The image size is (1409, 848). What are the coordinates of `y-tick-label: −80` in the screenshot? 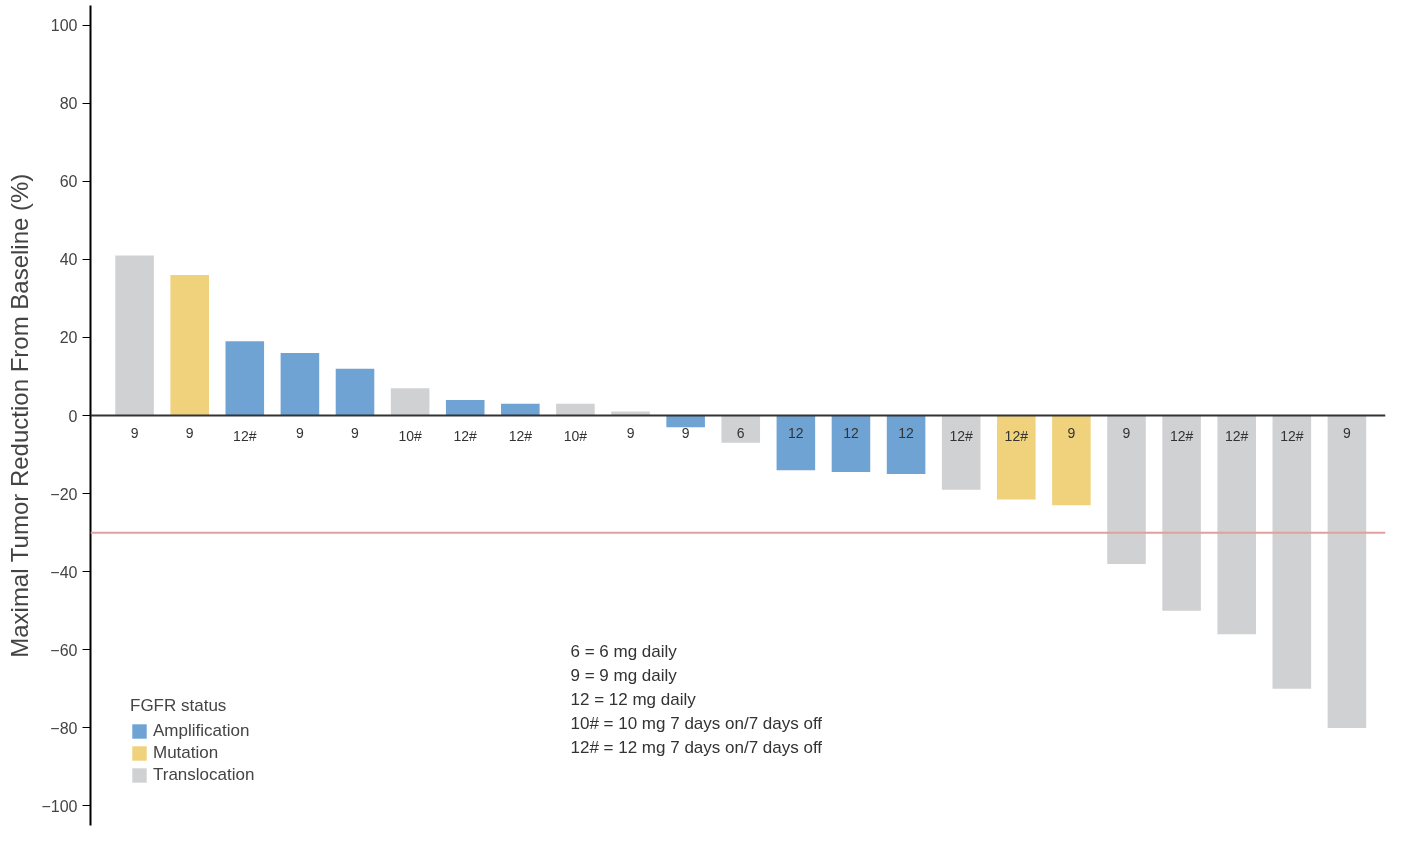 It's located at (64, 728).